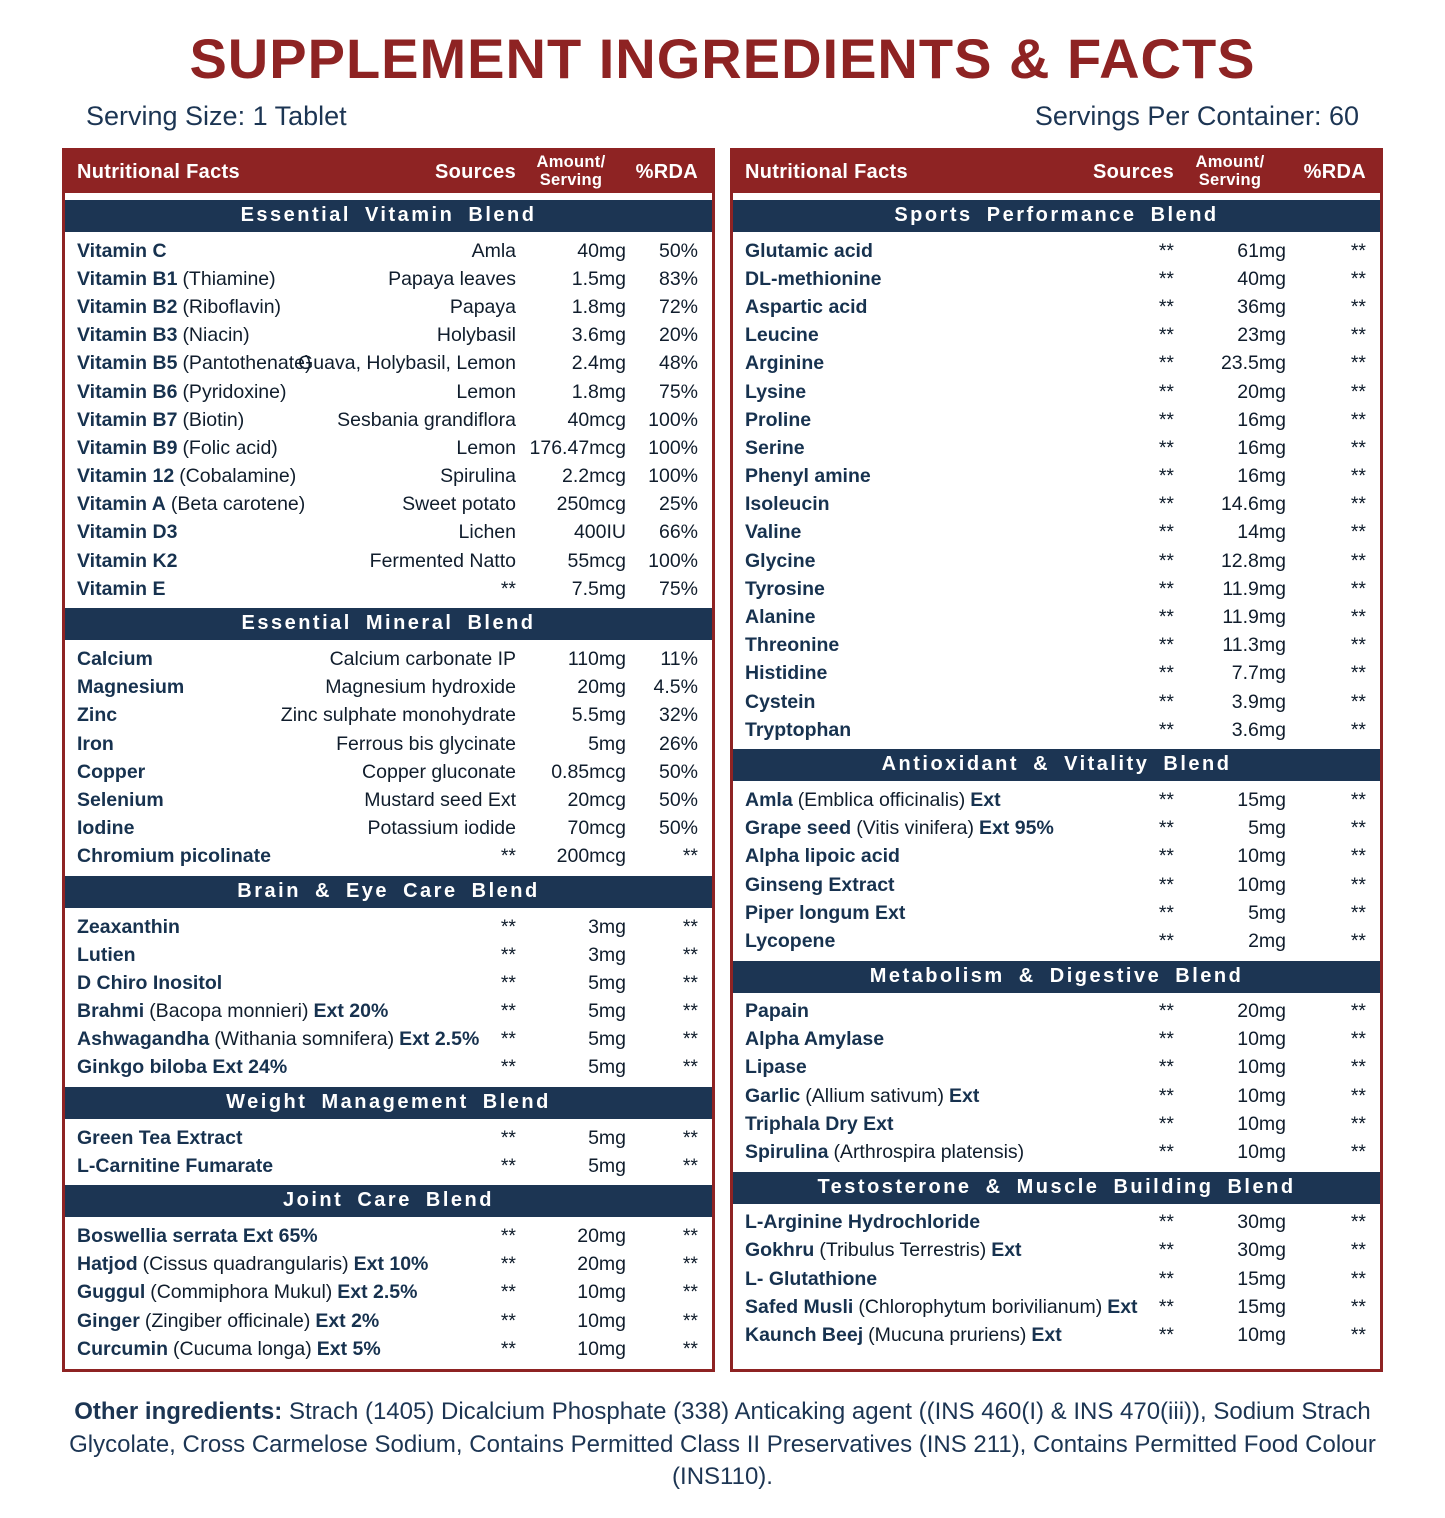 The height and width of the screenshot is (1518, 1445). Describe the element at coordinates (1261, 799) in the screenshot. I see `ingredient-amount: 15mg` at that location.